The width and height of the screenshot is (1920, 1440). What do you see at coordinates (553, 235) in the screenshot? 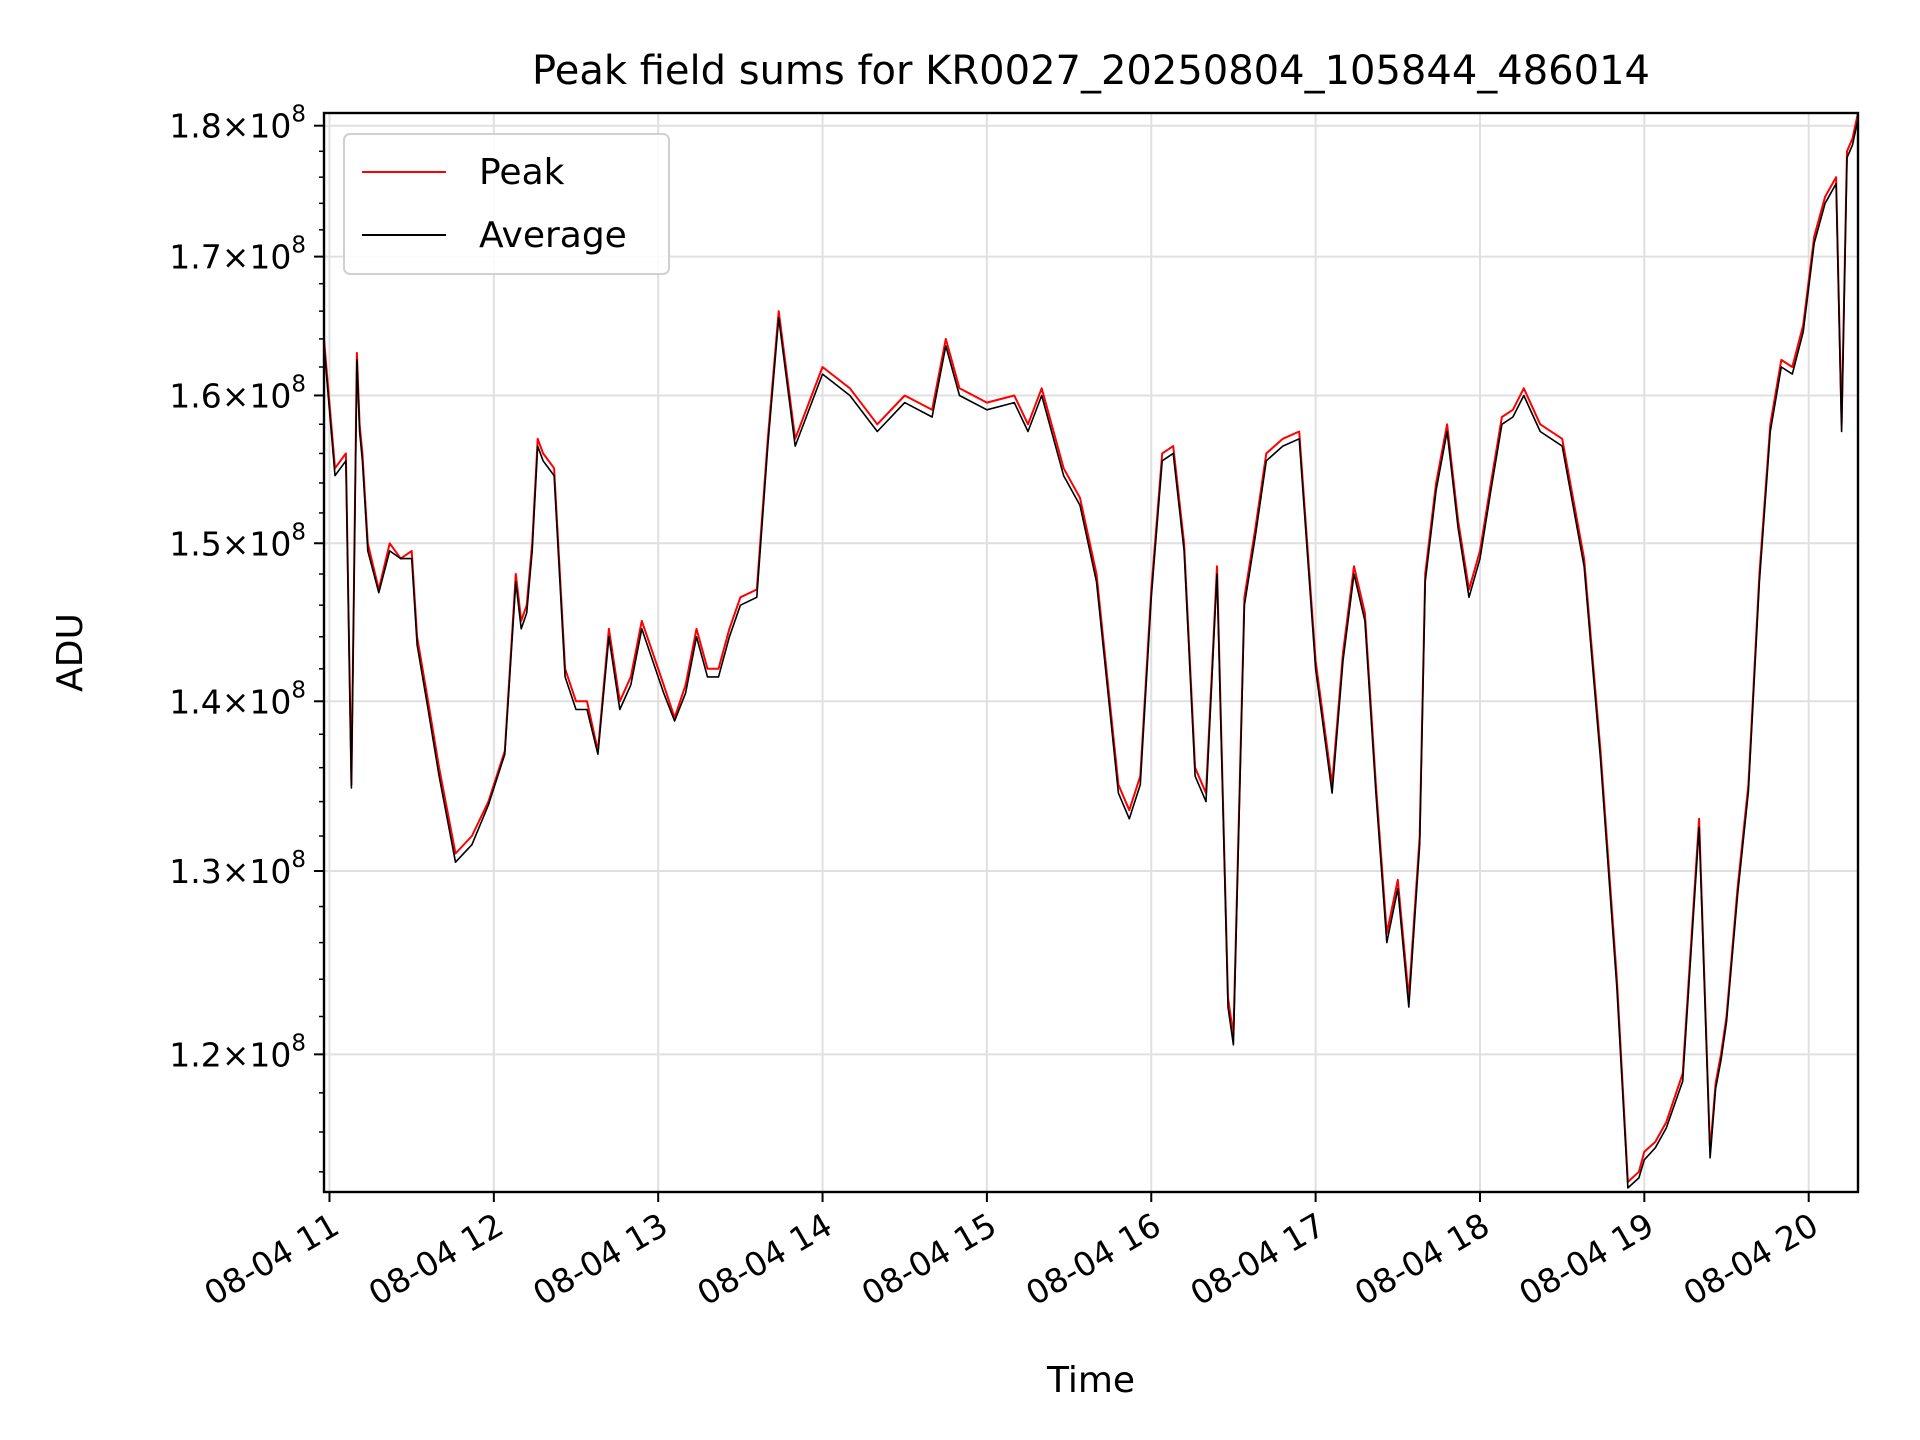
I see `legend-label-average: Average` at bounding box center [553, 235].